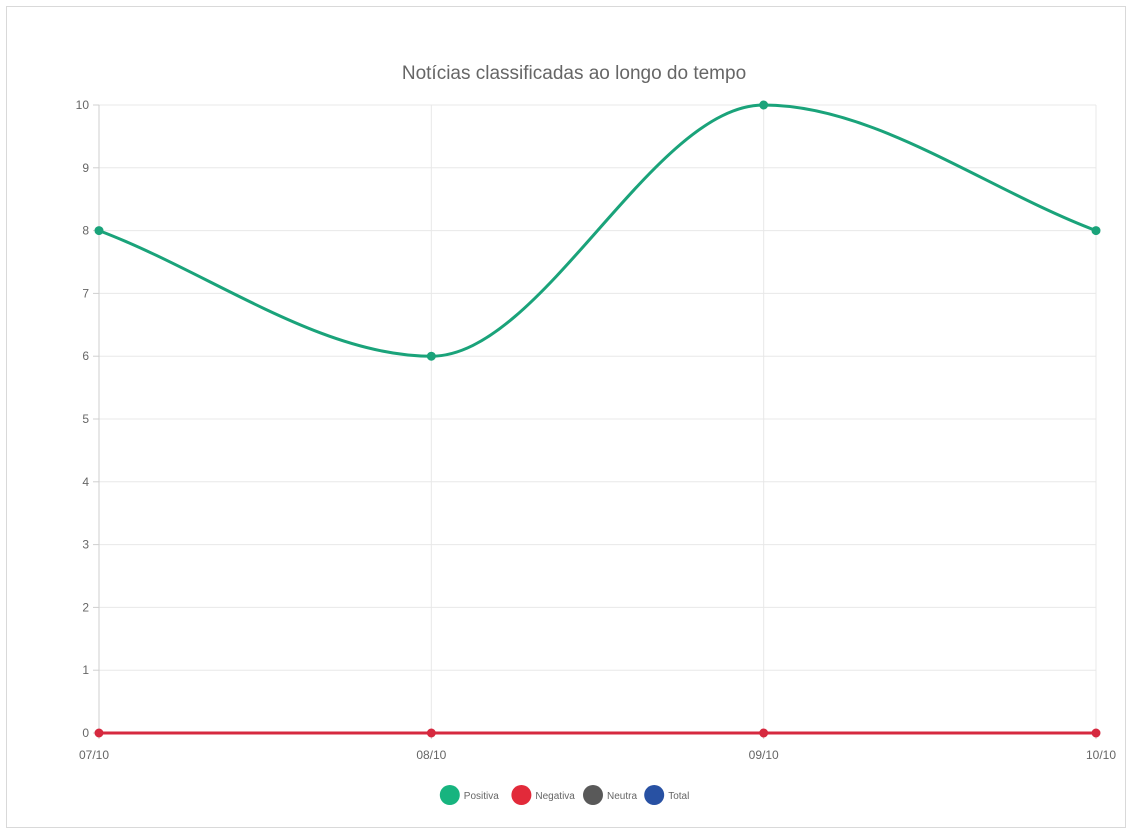 Image resolution: width=1132 pixels, height=830 pixels. What do you see at coordinates (678, 796) in the screenshot?
I see `legend-label-total: Total` at bounding box center [678, 796].